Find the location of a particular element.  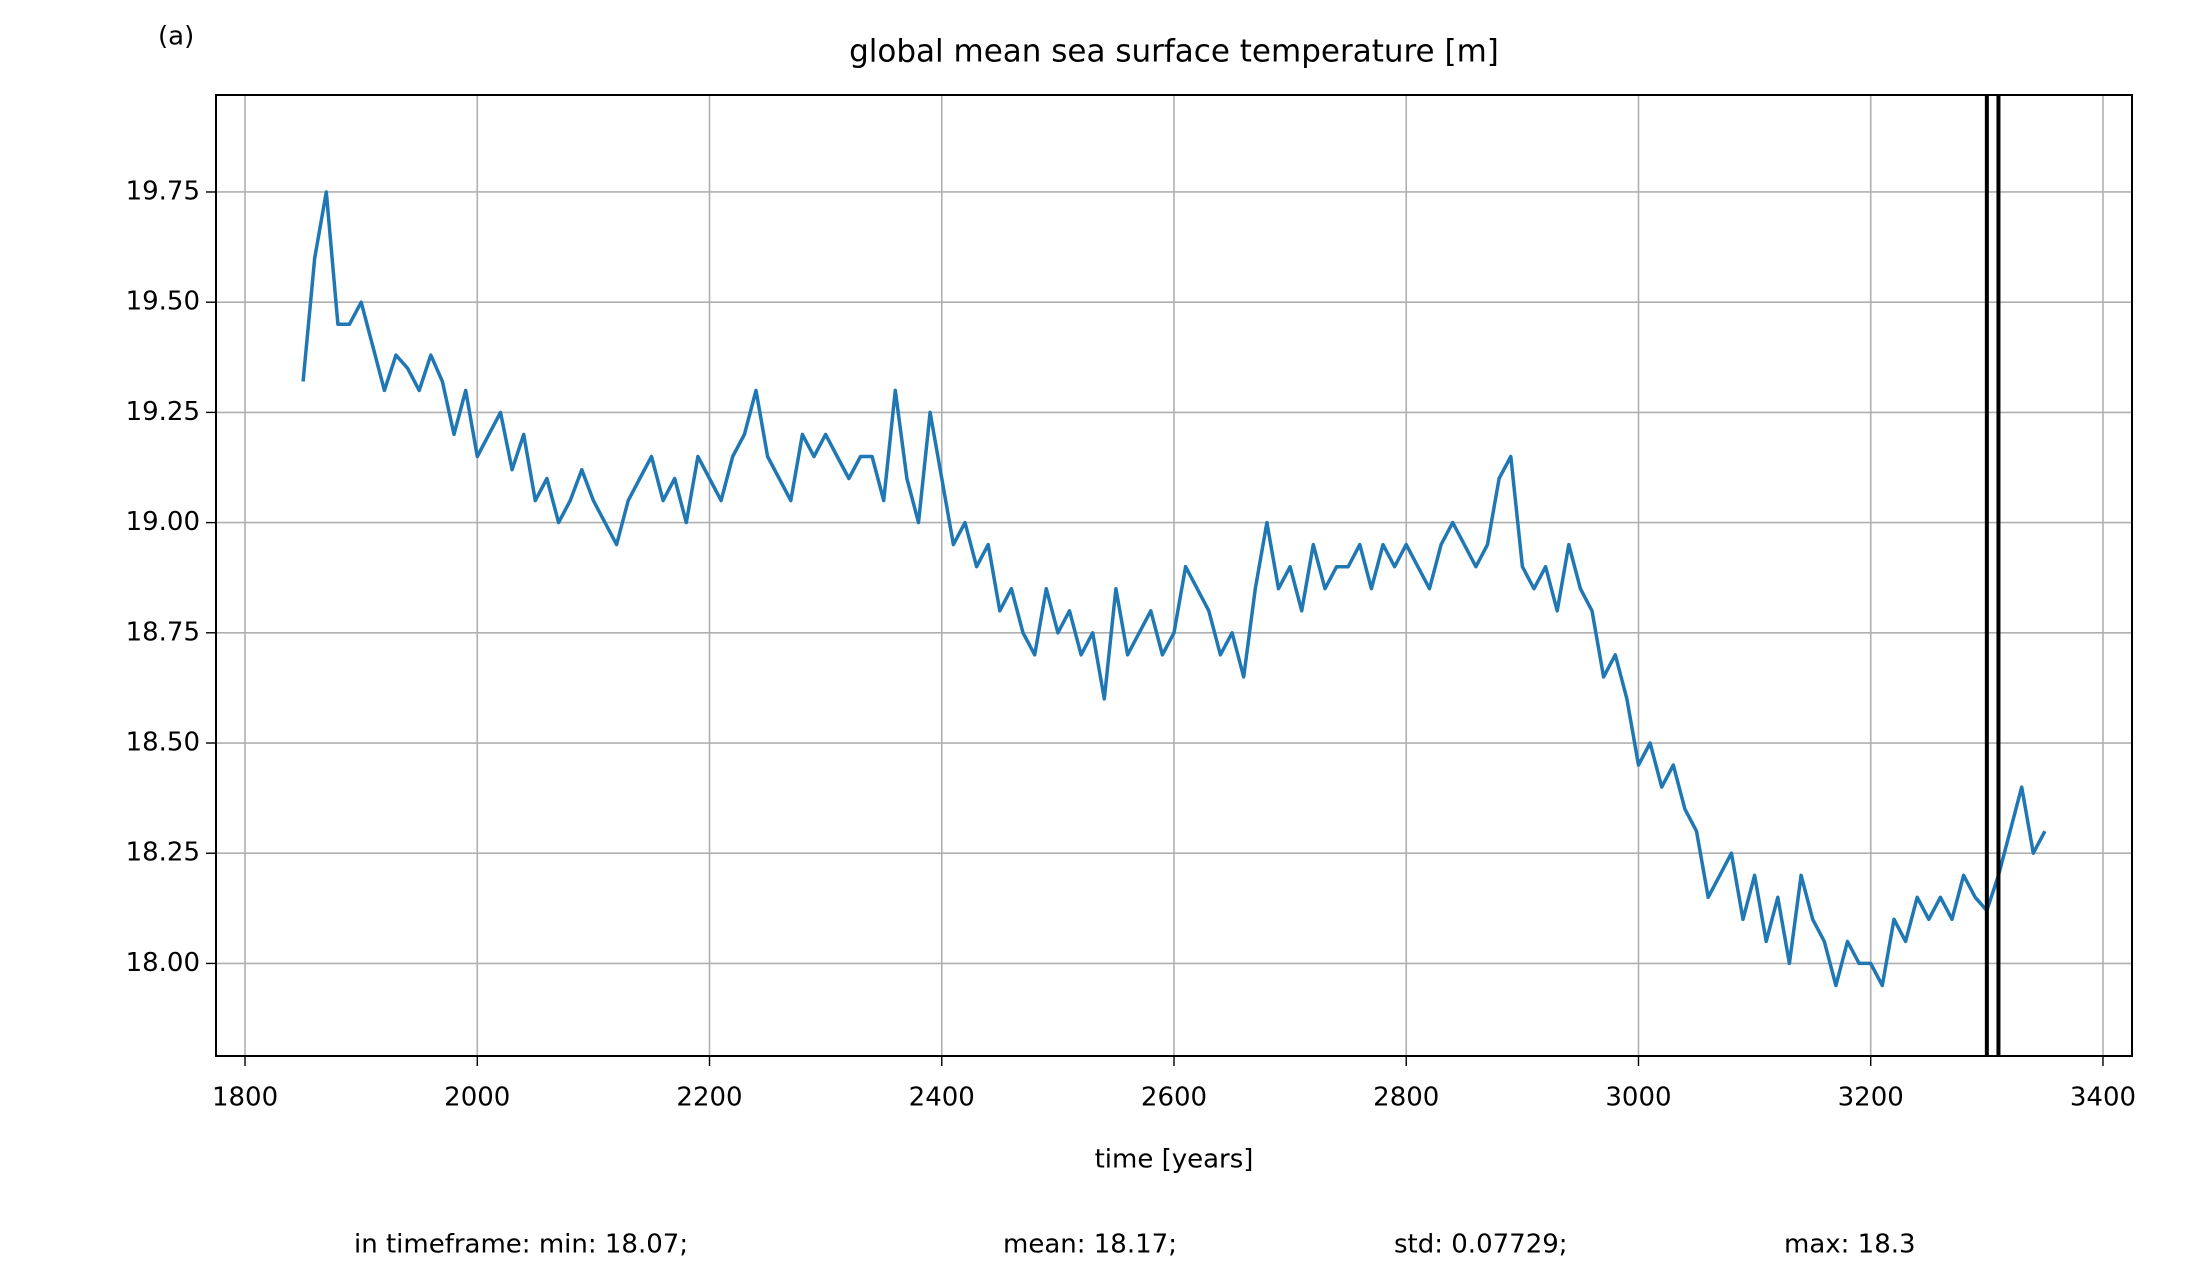

x-tick-label: 3400 is located at coordinates (2103, 1098).